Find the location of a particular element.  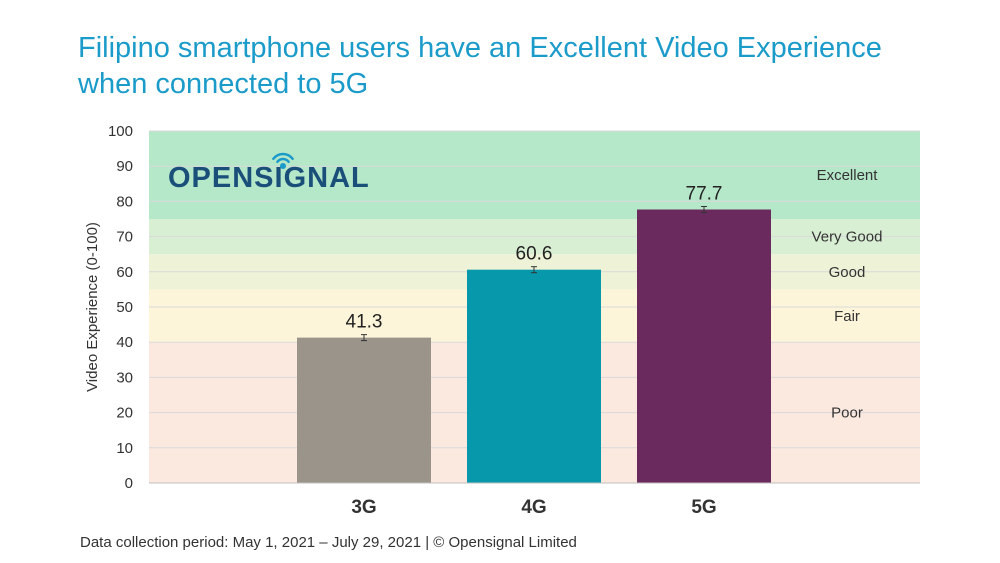

band-labels: Poor Fair Good Very Good Excellent is located at coordinates (847, 294).